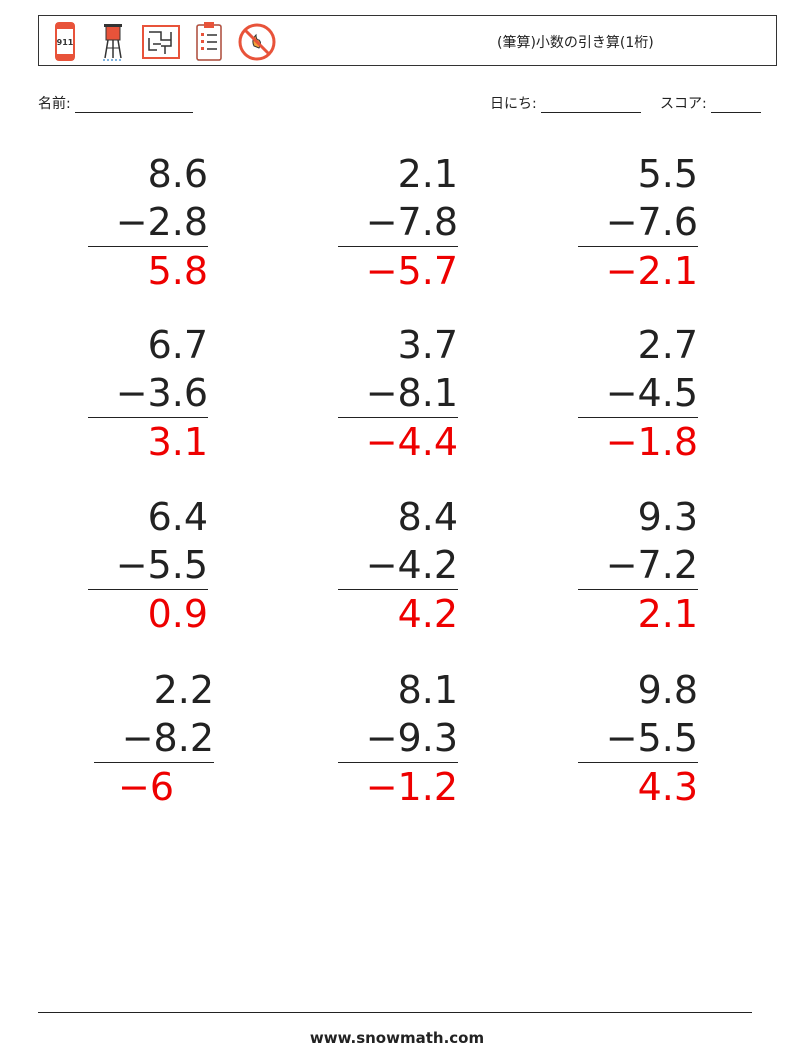 The height and width of the screenshot is (1053, 794). I want to click on answer: −1.2, so click(411, 787).